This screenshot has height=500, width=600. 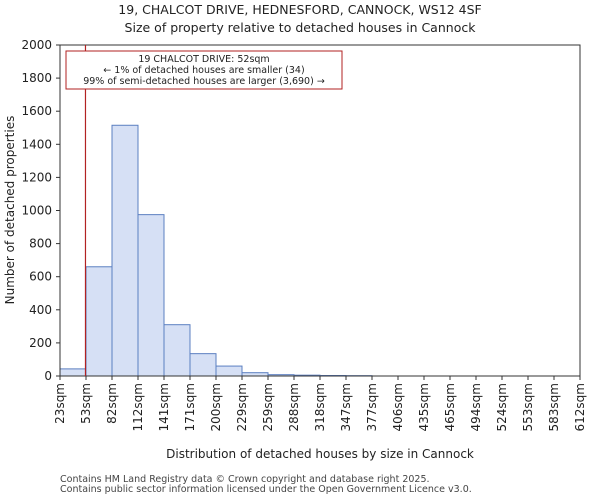 What do you see at coordinates (36, 211) in the screenshot?
I see `y-tick-label: 1000` at bounding box center [36, 211].